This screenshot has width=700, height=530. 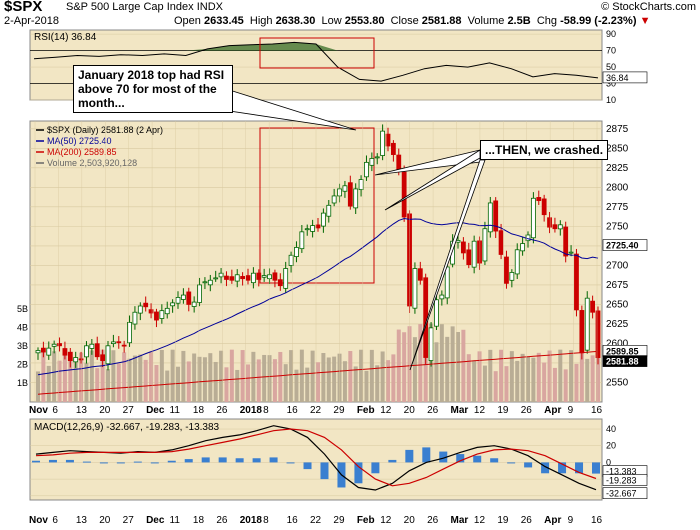 I want to click on x-tick-label-bottom: 20, so click(x=105, y=520).